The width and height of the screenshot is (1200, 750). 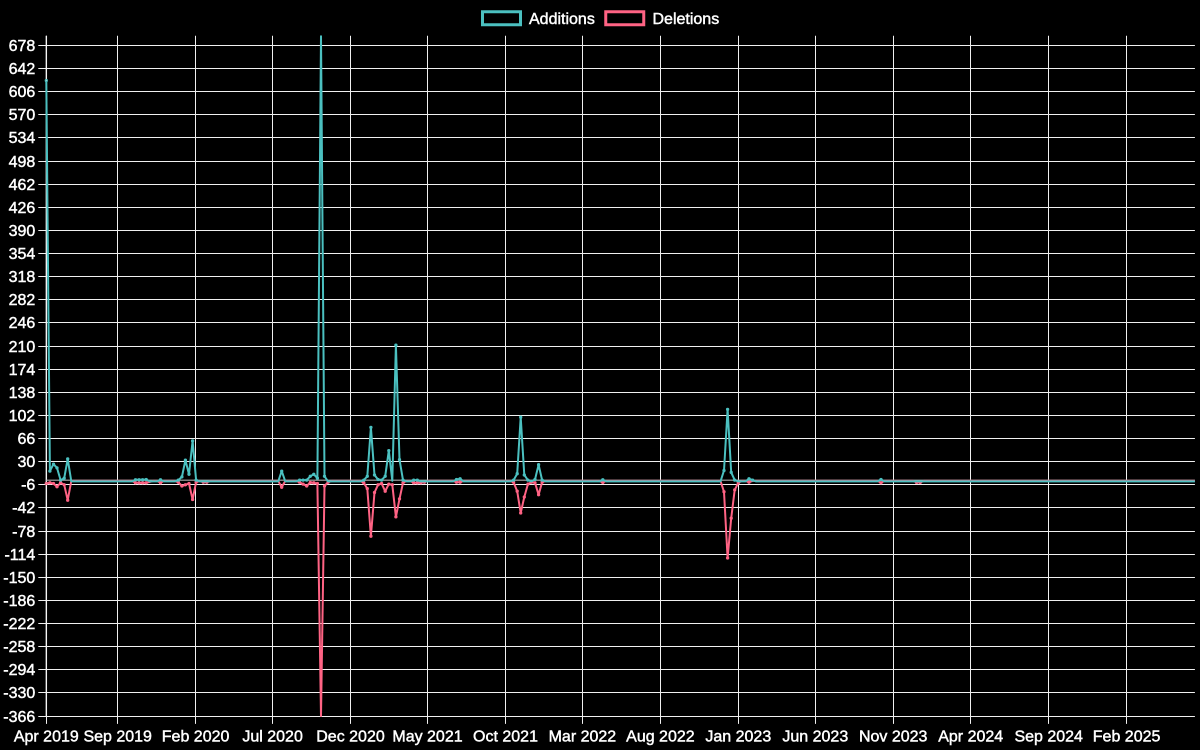 I want to click on svg-text: -222, so click(x=19, y=624).